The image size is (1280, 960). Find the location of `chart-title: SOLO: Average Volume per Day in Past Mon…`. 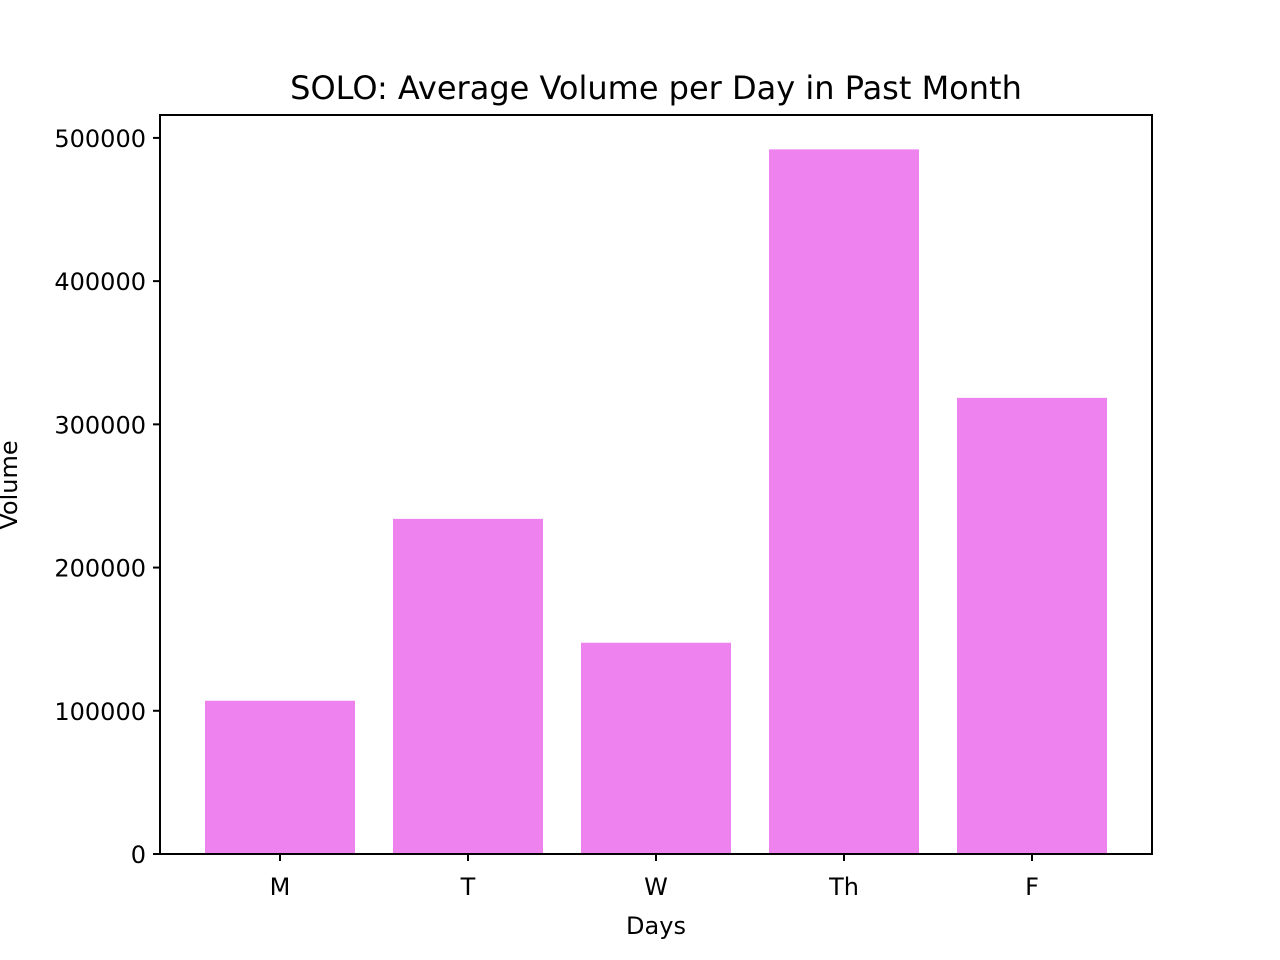

chart-title: SOLO: Average Volume per Day in Past Mon… is located at coordinates (656, 88).